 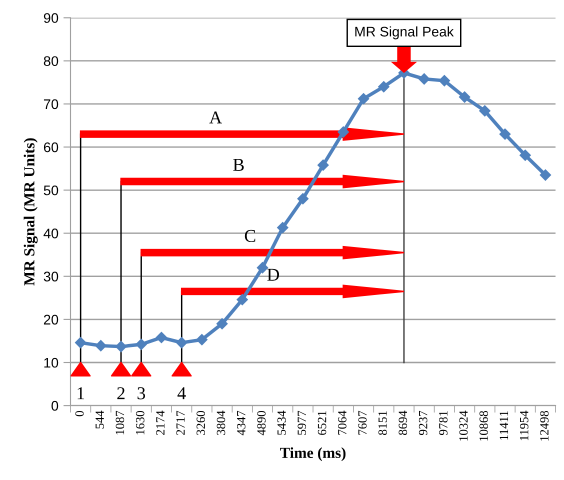 What do you see at coordinates (51, 233) in the screenshot?
I see `y-tick-label: 40` at bounding box center [51, 233].